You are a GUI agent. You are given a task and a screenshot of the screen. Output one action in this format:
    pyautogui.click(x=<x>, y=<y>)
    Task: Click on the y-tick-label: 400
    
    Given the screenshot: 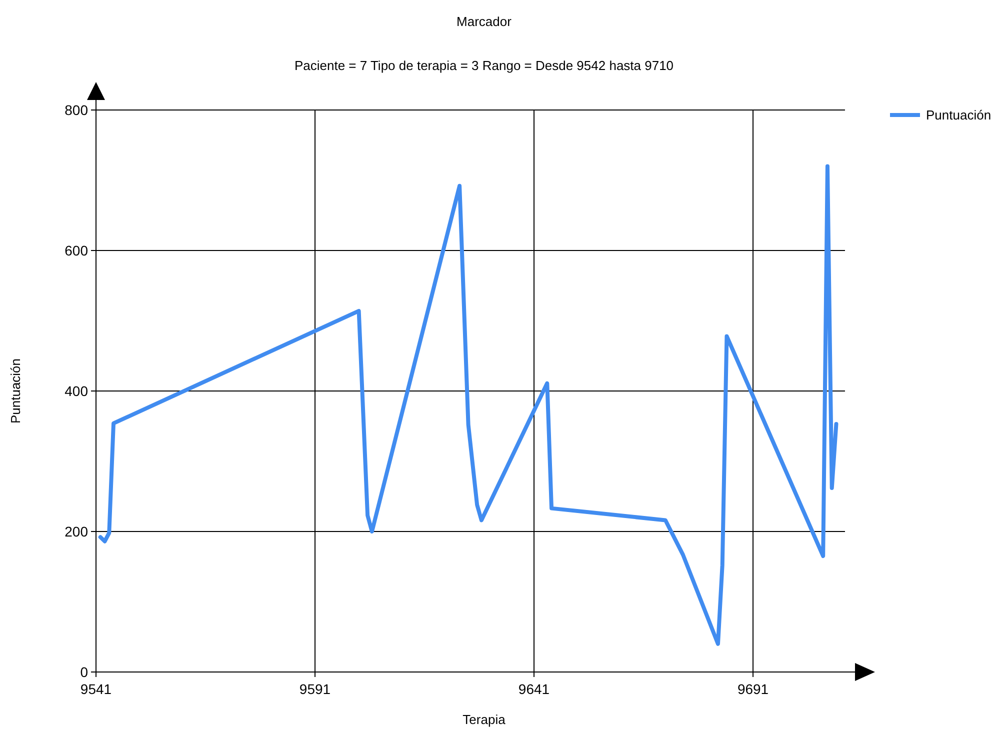 What is the action you would take?
    pyautogui.click(x=76, y=390)
    